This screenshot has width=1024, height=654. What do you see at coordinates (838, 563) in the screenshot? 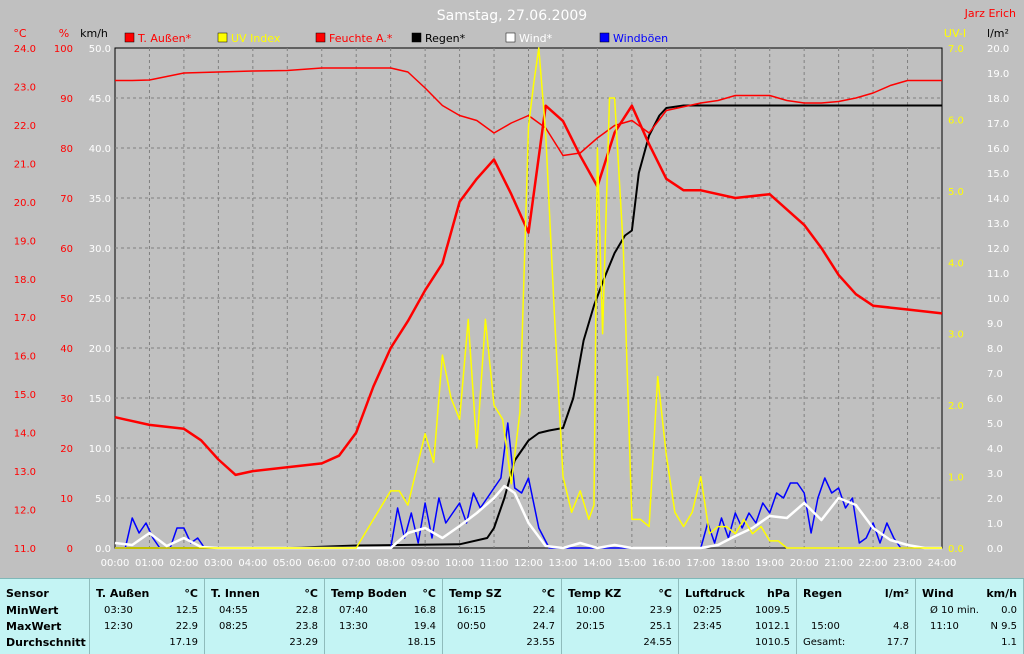
I see `x-tick-label: 21:00` at bounding box center [838, 563].